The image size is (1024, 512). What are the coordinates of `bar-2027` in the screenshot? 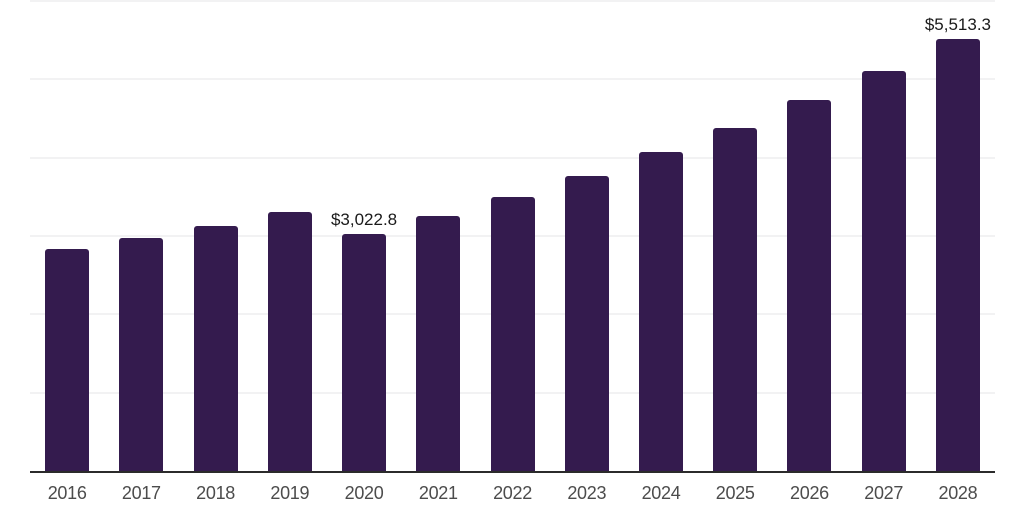 It's located at (883, 270).